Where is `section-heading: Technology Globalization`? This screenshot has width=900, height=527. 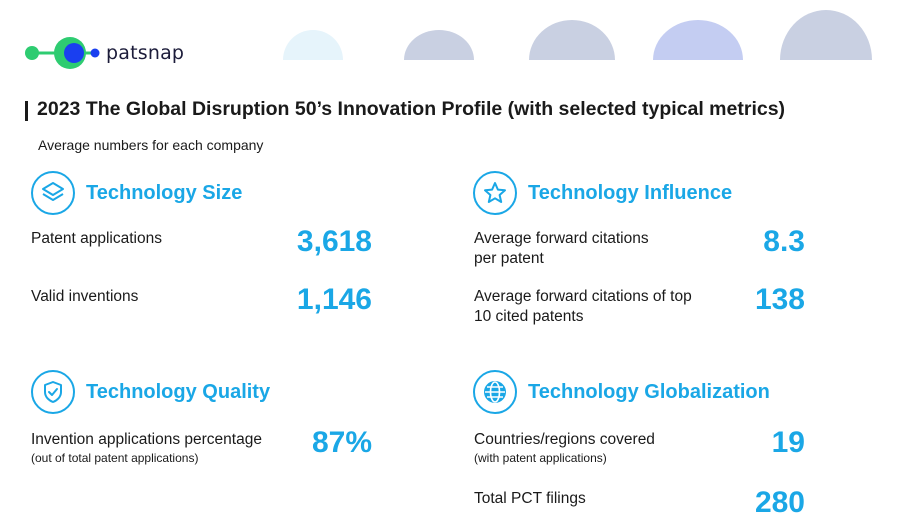 section-heading: Technology Globalization is located at coordinates (649, 391).